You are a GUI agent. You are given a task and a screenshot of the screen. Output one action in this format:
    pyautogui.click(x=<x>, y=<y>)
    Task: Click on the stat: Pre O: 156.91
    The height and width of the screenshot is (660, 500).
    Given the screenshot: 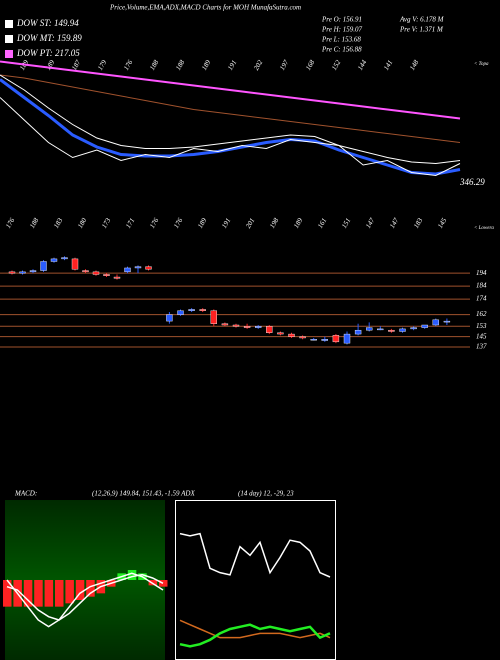 What is the action you would take?
    pyautogui.click(x=341, y=20)
    